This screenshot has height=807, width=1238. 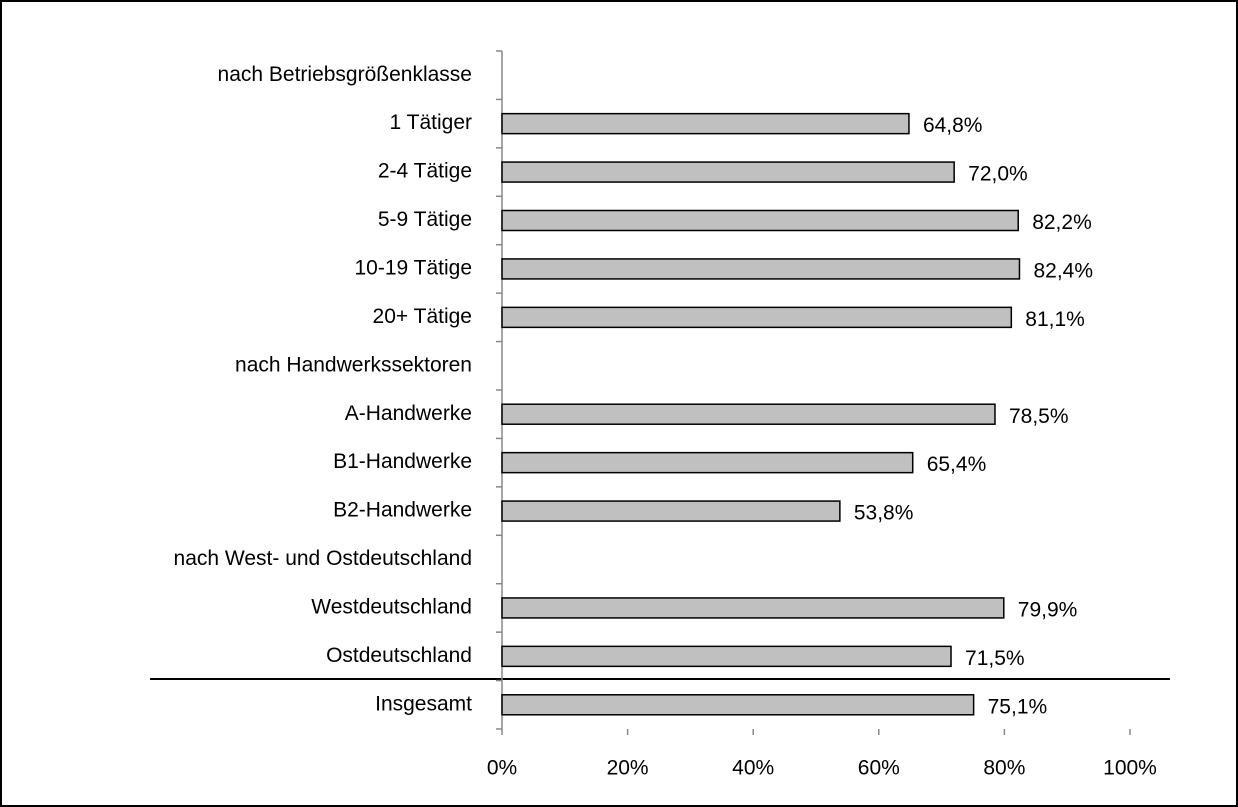 I want to click on value-label: 65,4%, so click(x=957, y=464).